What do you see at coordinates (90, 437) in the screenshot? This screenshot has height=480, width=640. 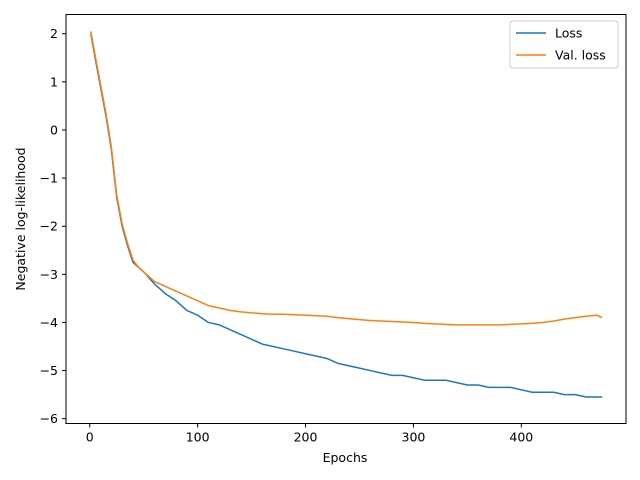 I see `x-tick-label: 0` at bounding box center [90, 437].